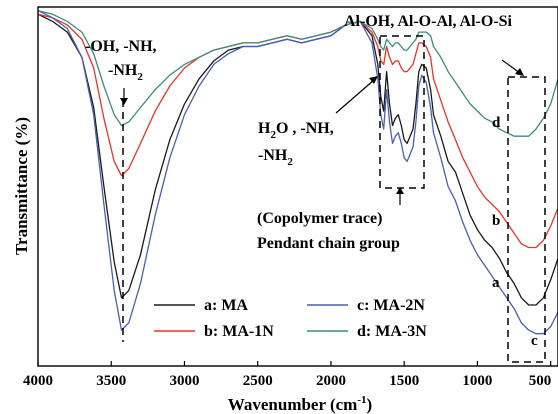 Image resolution: width=558 pixels, height=414 pixels. Describe the element at coordinates (526, 219) in the screenshot. I see `al-band-box` at that location.